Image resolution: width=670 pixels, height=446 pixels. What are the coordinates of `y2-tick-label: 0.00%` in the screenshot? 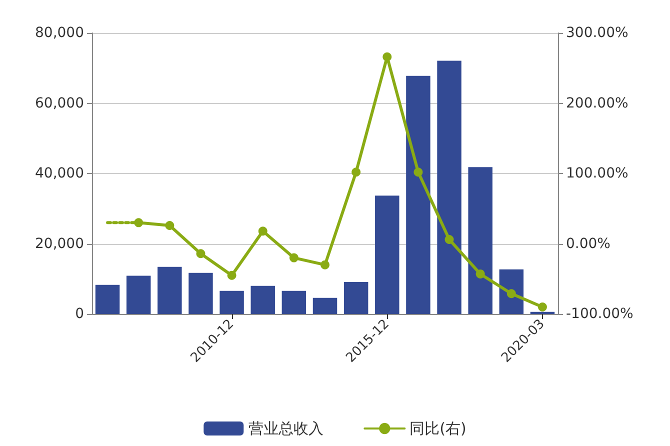 It's located at (588, 244).